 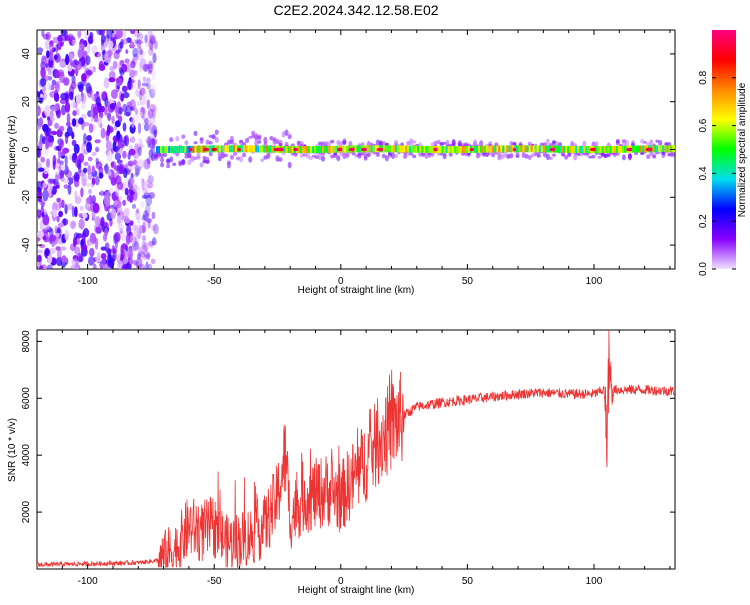 I want to click on y-tick-label: 6000, so click(x=26, y=398).